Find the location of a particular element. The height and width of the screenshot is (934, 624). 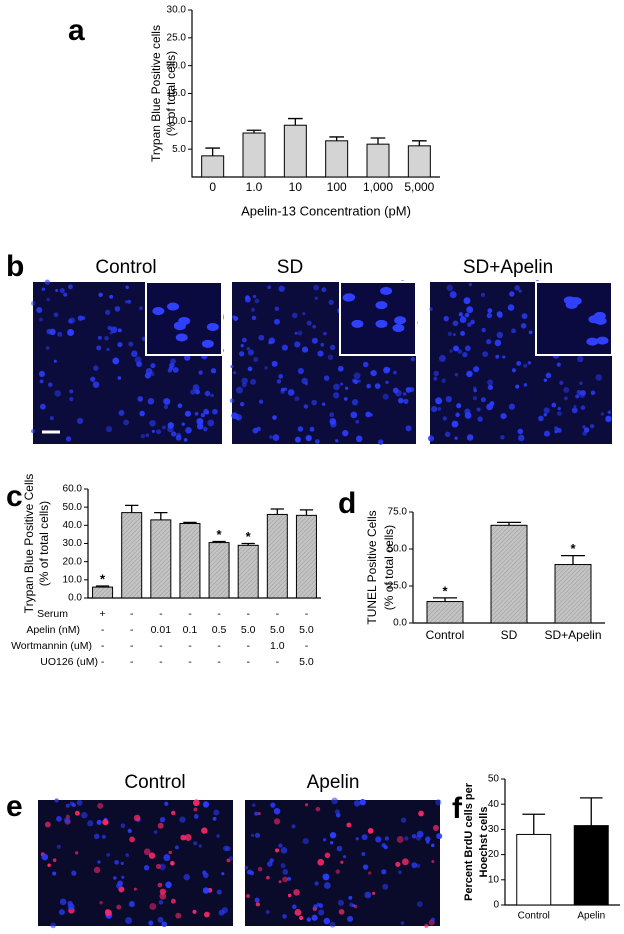

panel-letter: a is located at coordinates (76, 30).